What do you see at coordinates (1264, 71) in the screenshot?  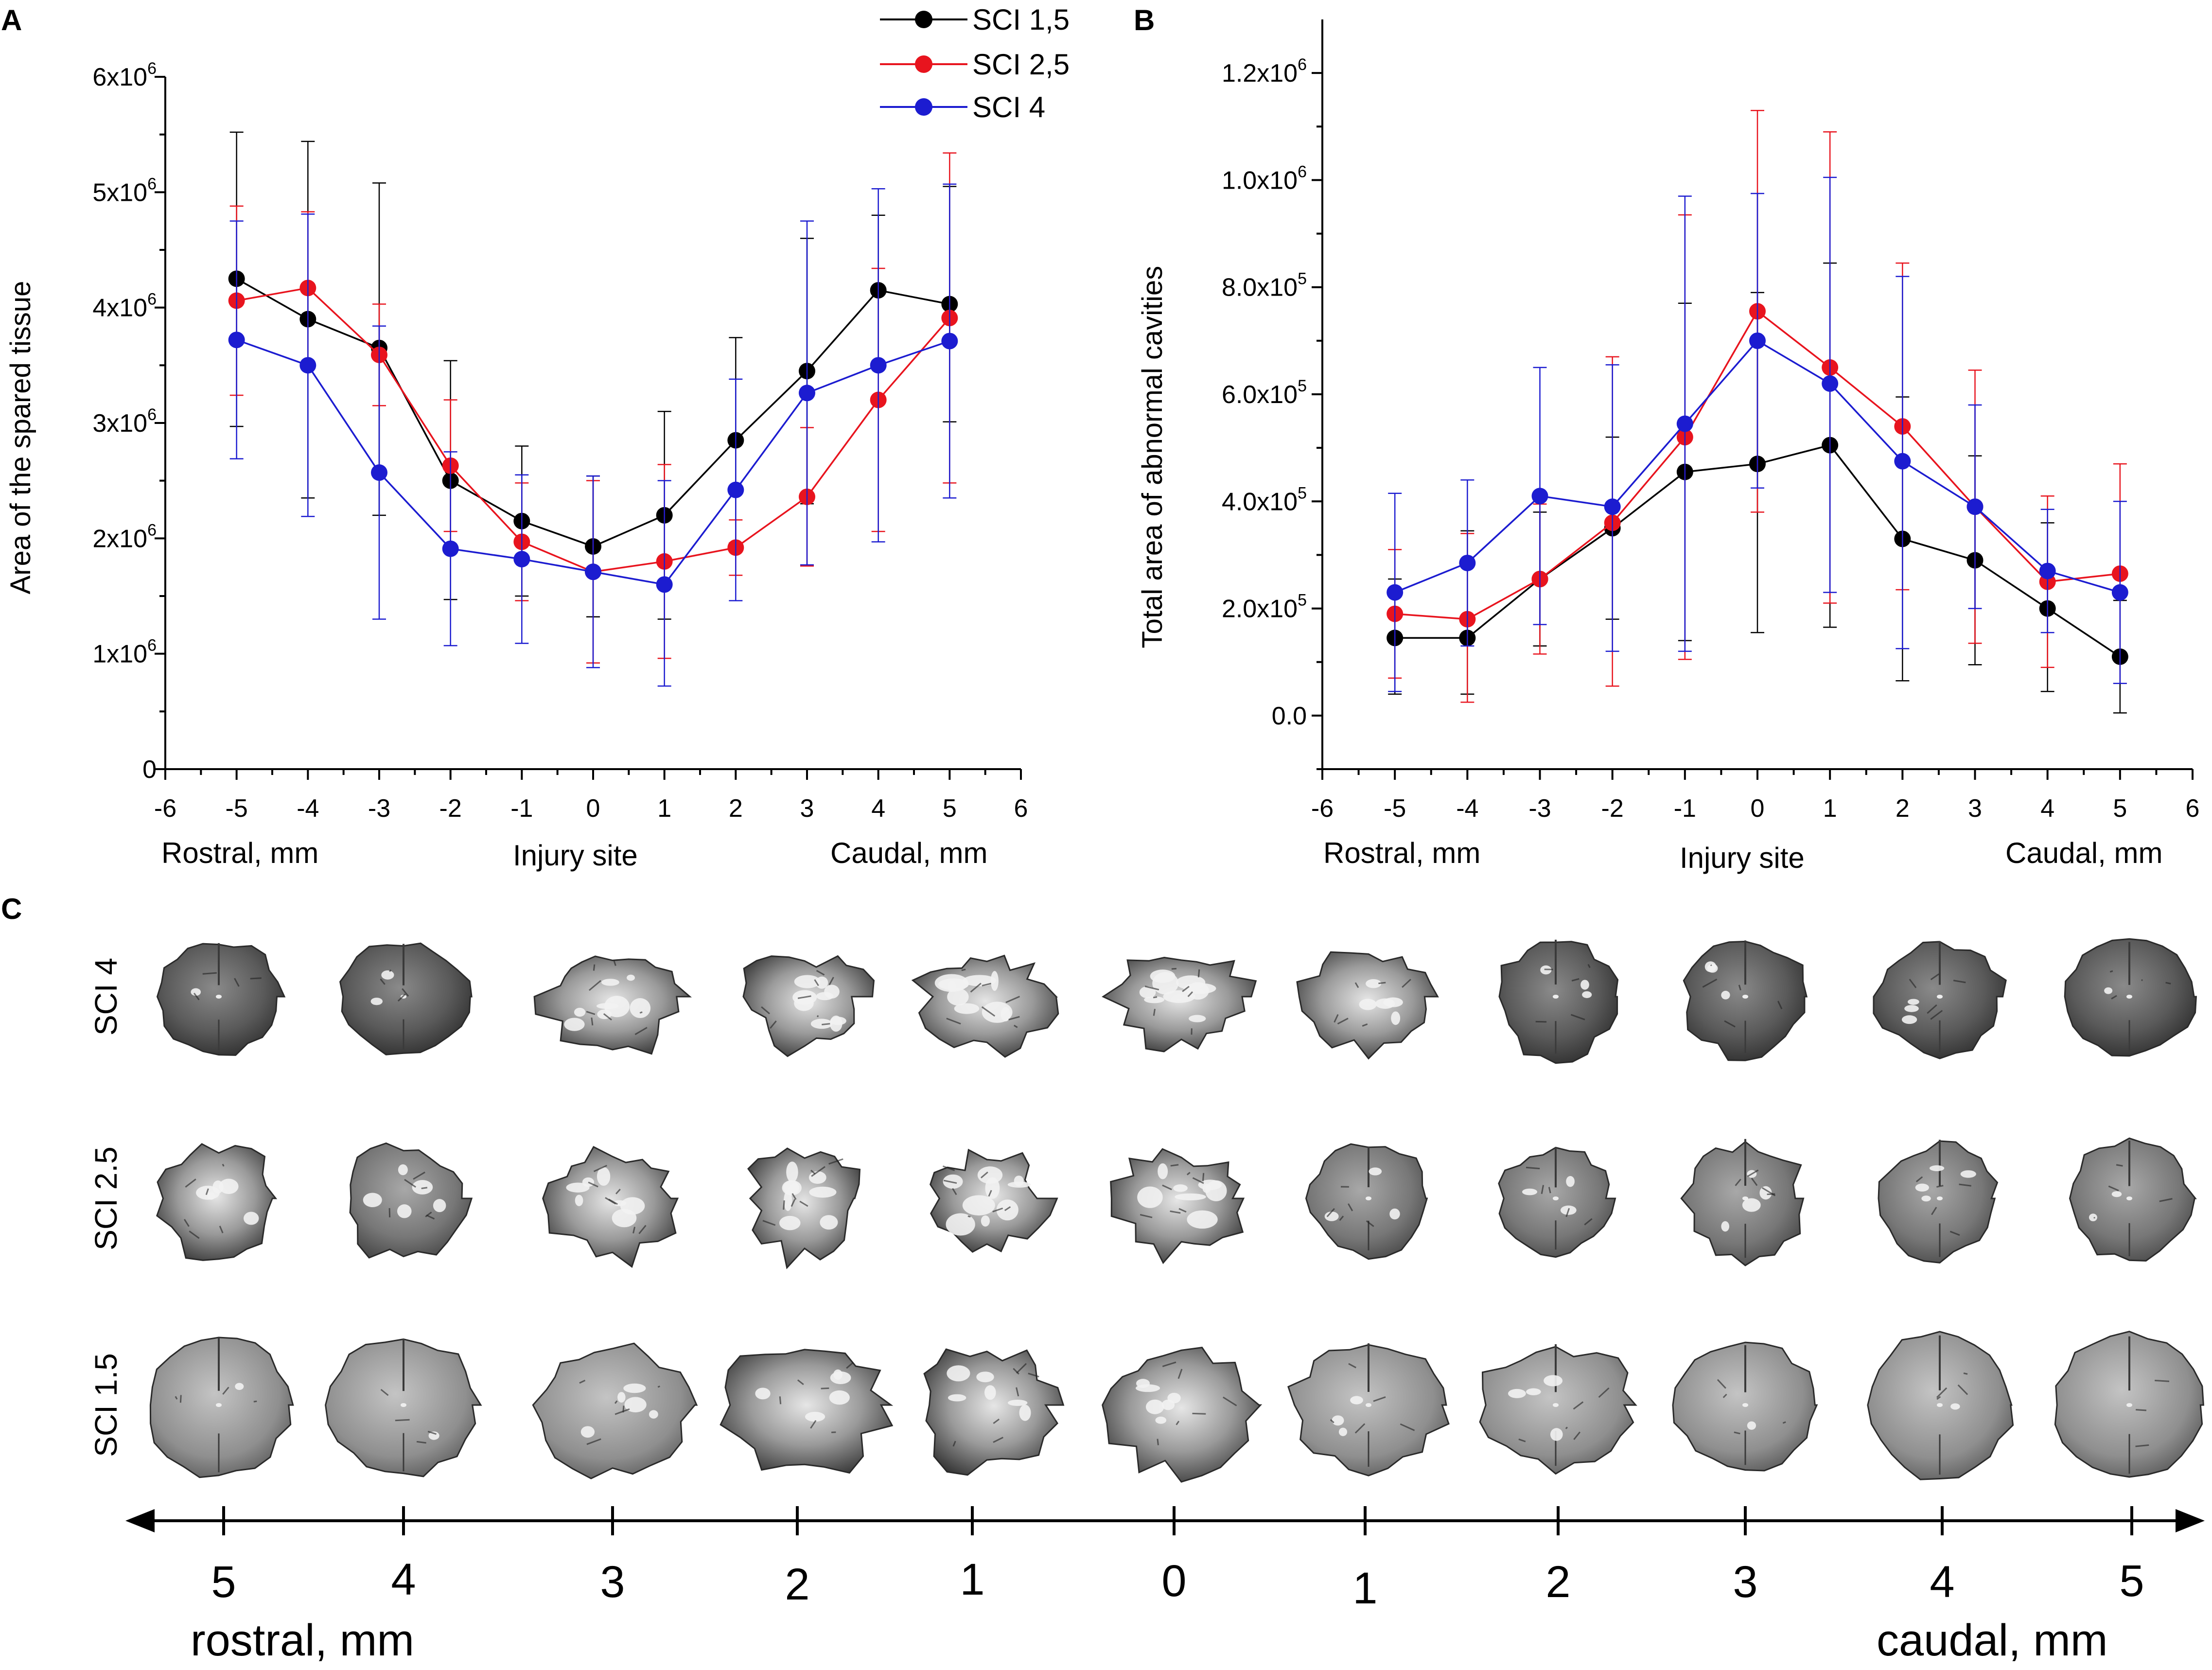 I see `chart-b-y-tick-label: 1.2x10⁶` at bounding box center [1264, 71].